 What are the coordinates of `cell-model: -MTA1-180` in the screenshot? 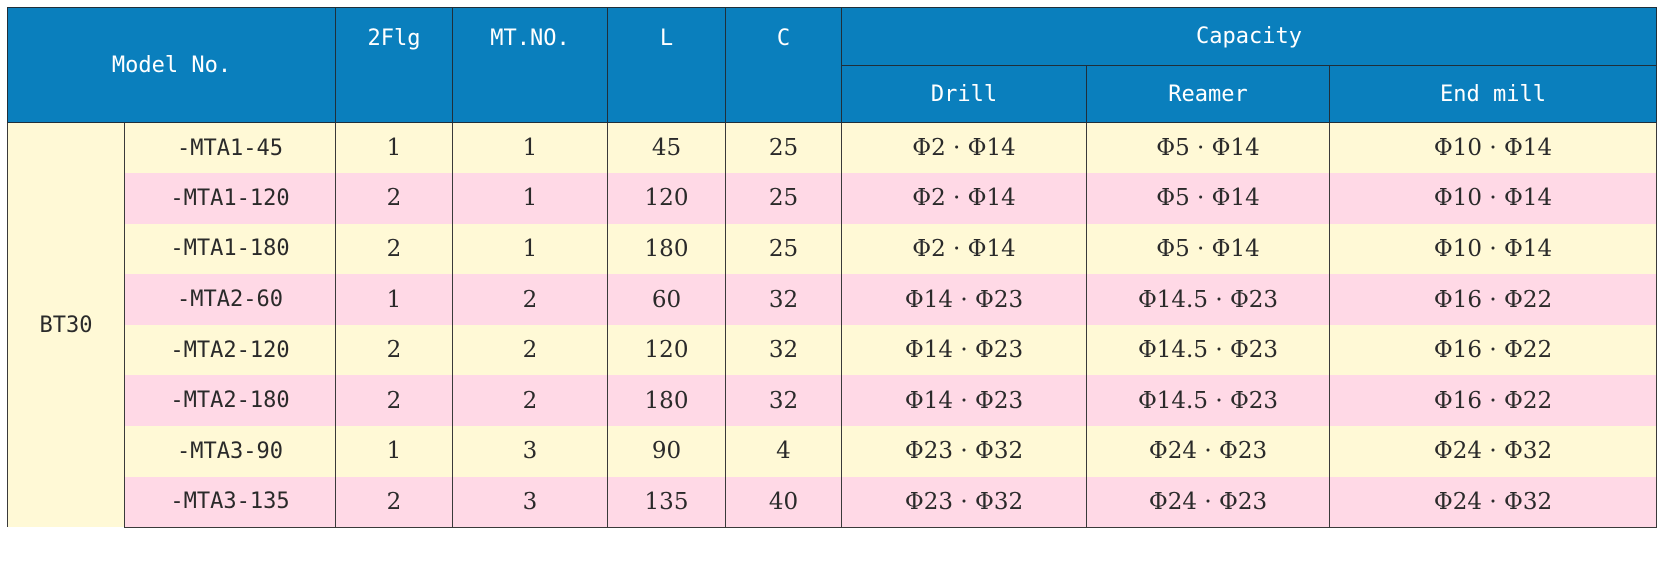 It's located at (230, 249).